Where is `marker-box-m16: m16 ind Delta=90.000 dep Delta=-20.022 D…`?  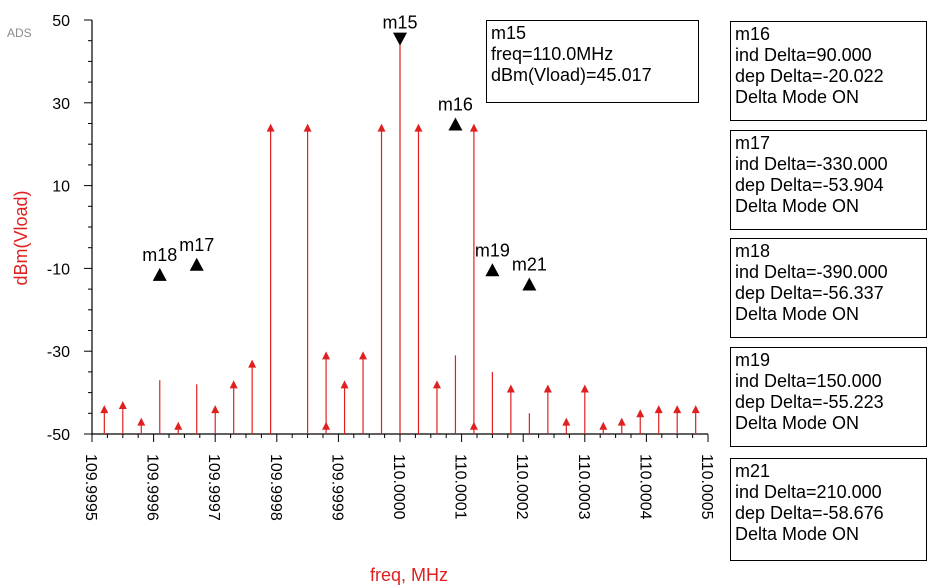
marker-box-m16: m16 ind Delta=90.000 dep Delta=-20.022 D… is located at coordinates (828, 71).